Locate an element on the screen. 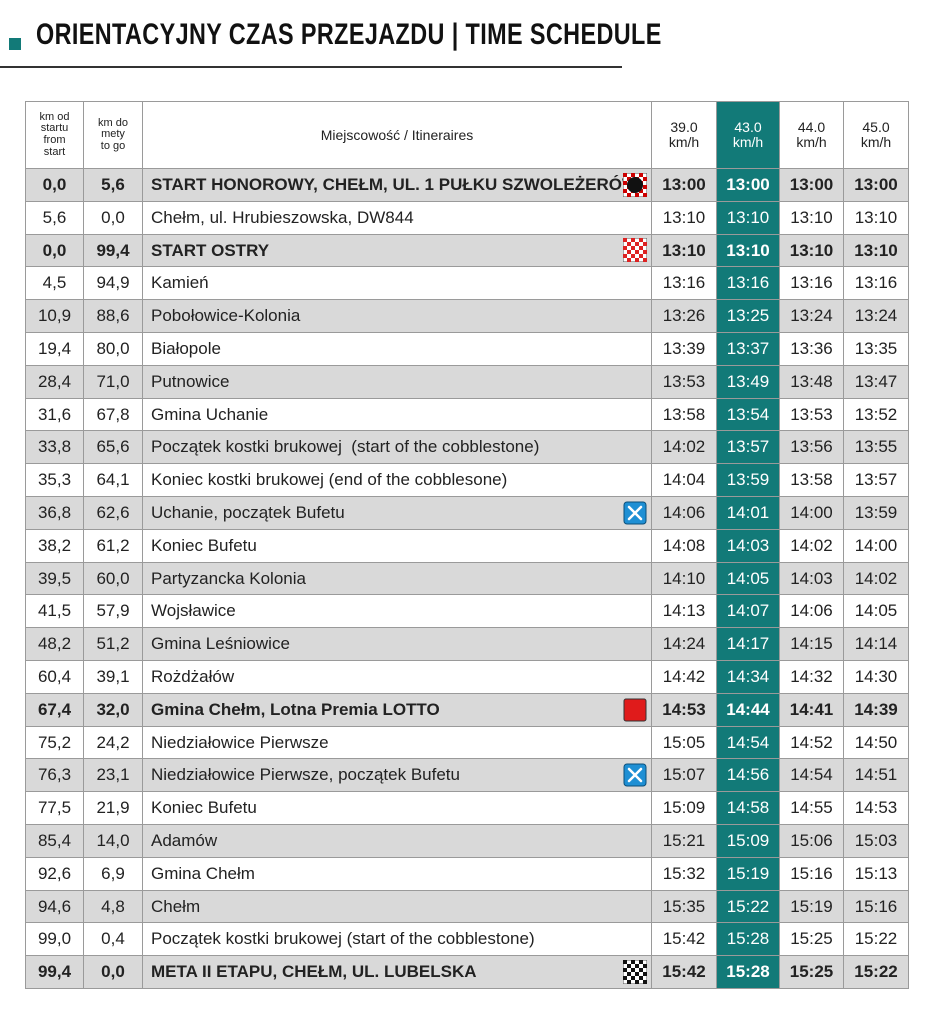 The width and height of the screenshot is (926, 1024). time-45: 15:03 is located at coordinates (876, 841).